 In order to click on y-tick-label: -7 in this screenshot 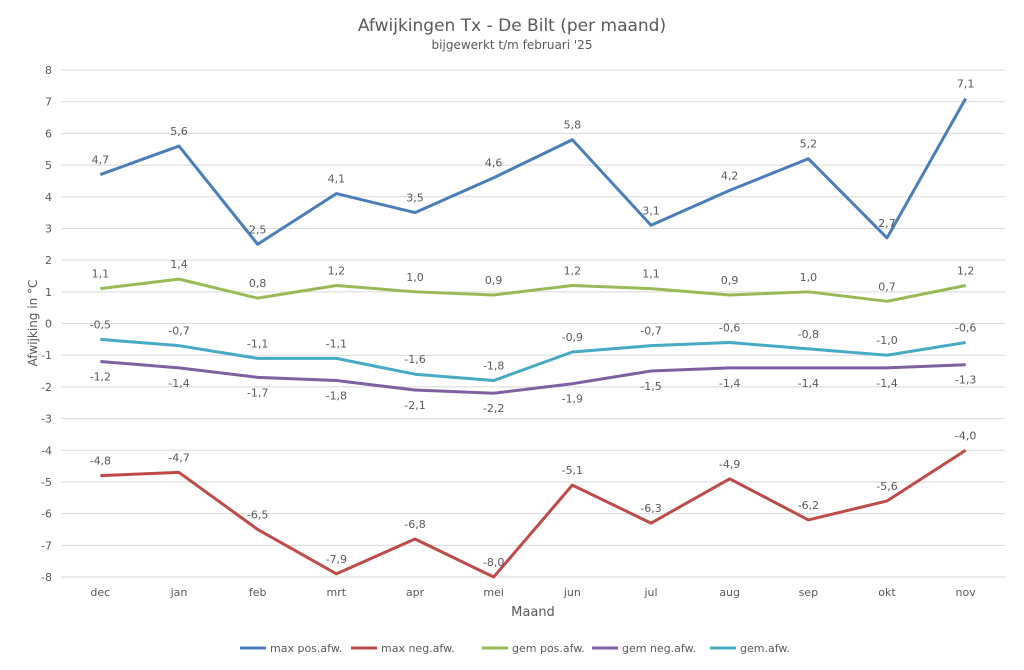, I will do `click(46, 545)`.